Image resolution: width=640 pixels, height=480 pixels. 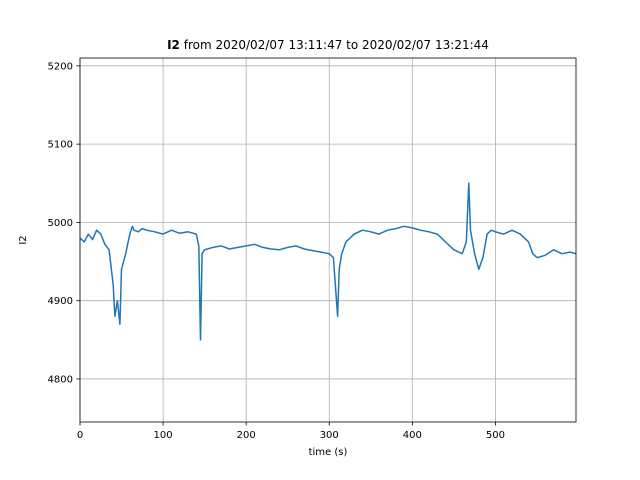 What do you see at coordinates (60, 301) in the screenshot?
I see `y-tick-label: 4900` at bounding box center [60, 301].